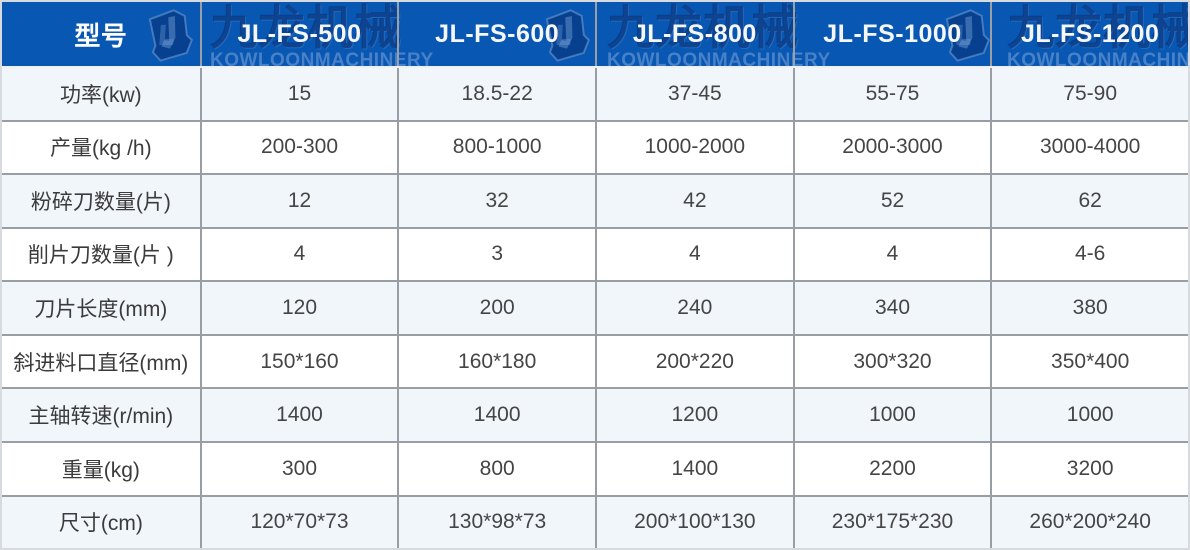  Describe the element at coordinates (891, 468) in the screenshot. I see `cell-value: 2200` at that location.